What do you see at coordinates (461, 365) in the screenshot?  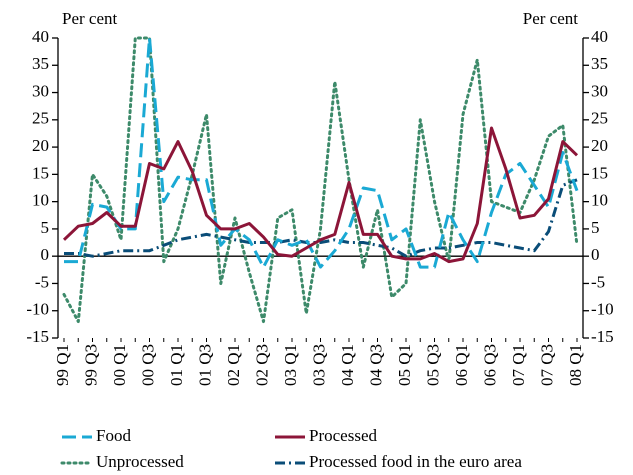 I see `x-tick-label: 06 Q1` at bounding box center [461, 365].